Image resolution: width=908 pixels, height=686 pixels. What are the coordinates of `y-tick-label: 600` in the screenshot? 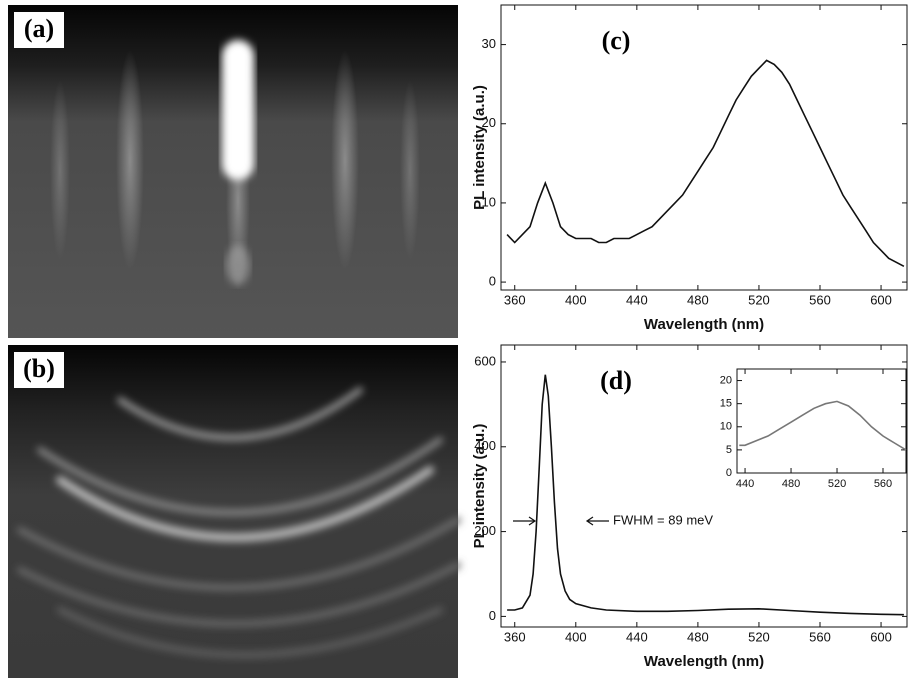 It's located at (485, 360).